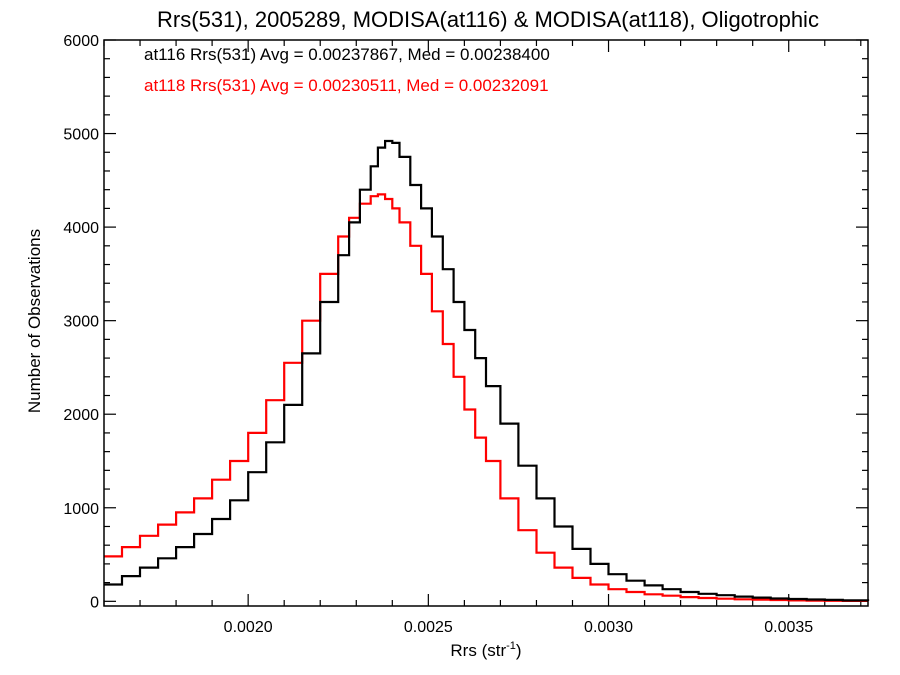 The height and width of the screenshot is (675, 900). Describe the element at coordinates (81, 135) in the screenshot. I see `y-tick-label: 5000` at that location.